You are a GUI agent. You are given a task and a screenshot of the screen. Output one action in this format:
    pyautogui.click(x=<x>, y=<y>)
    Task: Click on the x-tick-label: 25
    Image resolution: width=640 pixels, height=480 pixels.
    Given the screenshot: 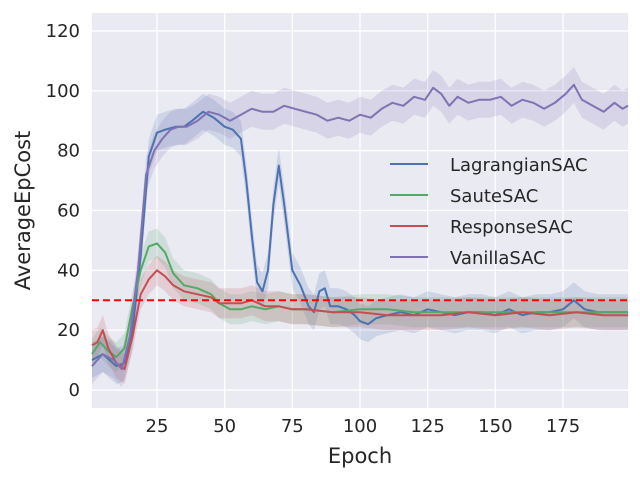 What is the action you would take?
    pyautogui.click(x=157, y=426)
    